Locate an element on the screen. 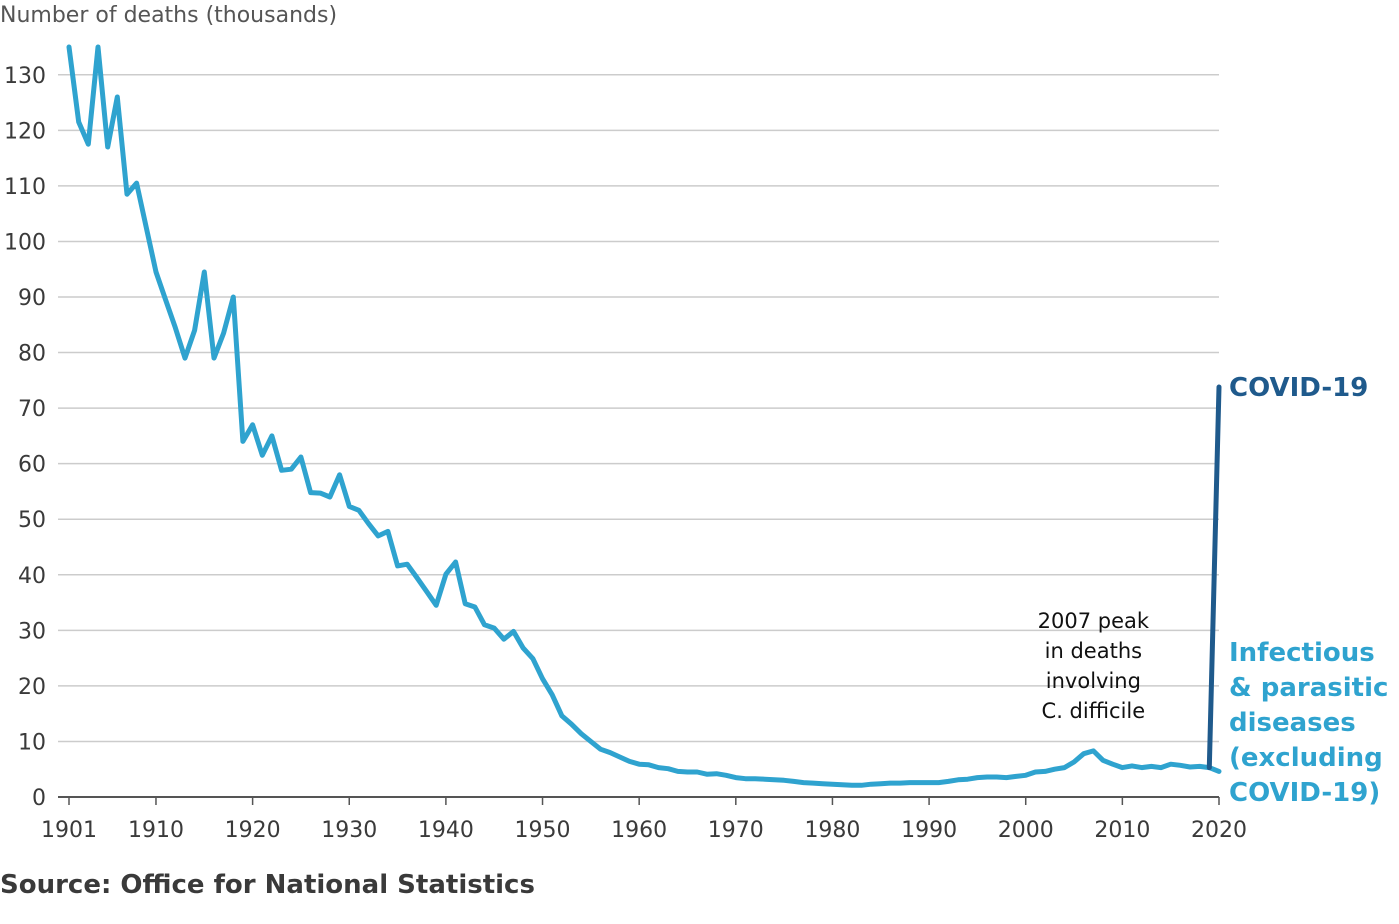 This screenshot has width=1399, height=924. y-tick-label: 0 is located at coordinates (39, 798).